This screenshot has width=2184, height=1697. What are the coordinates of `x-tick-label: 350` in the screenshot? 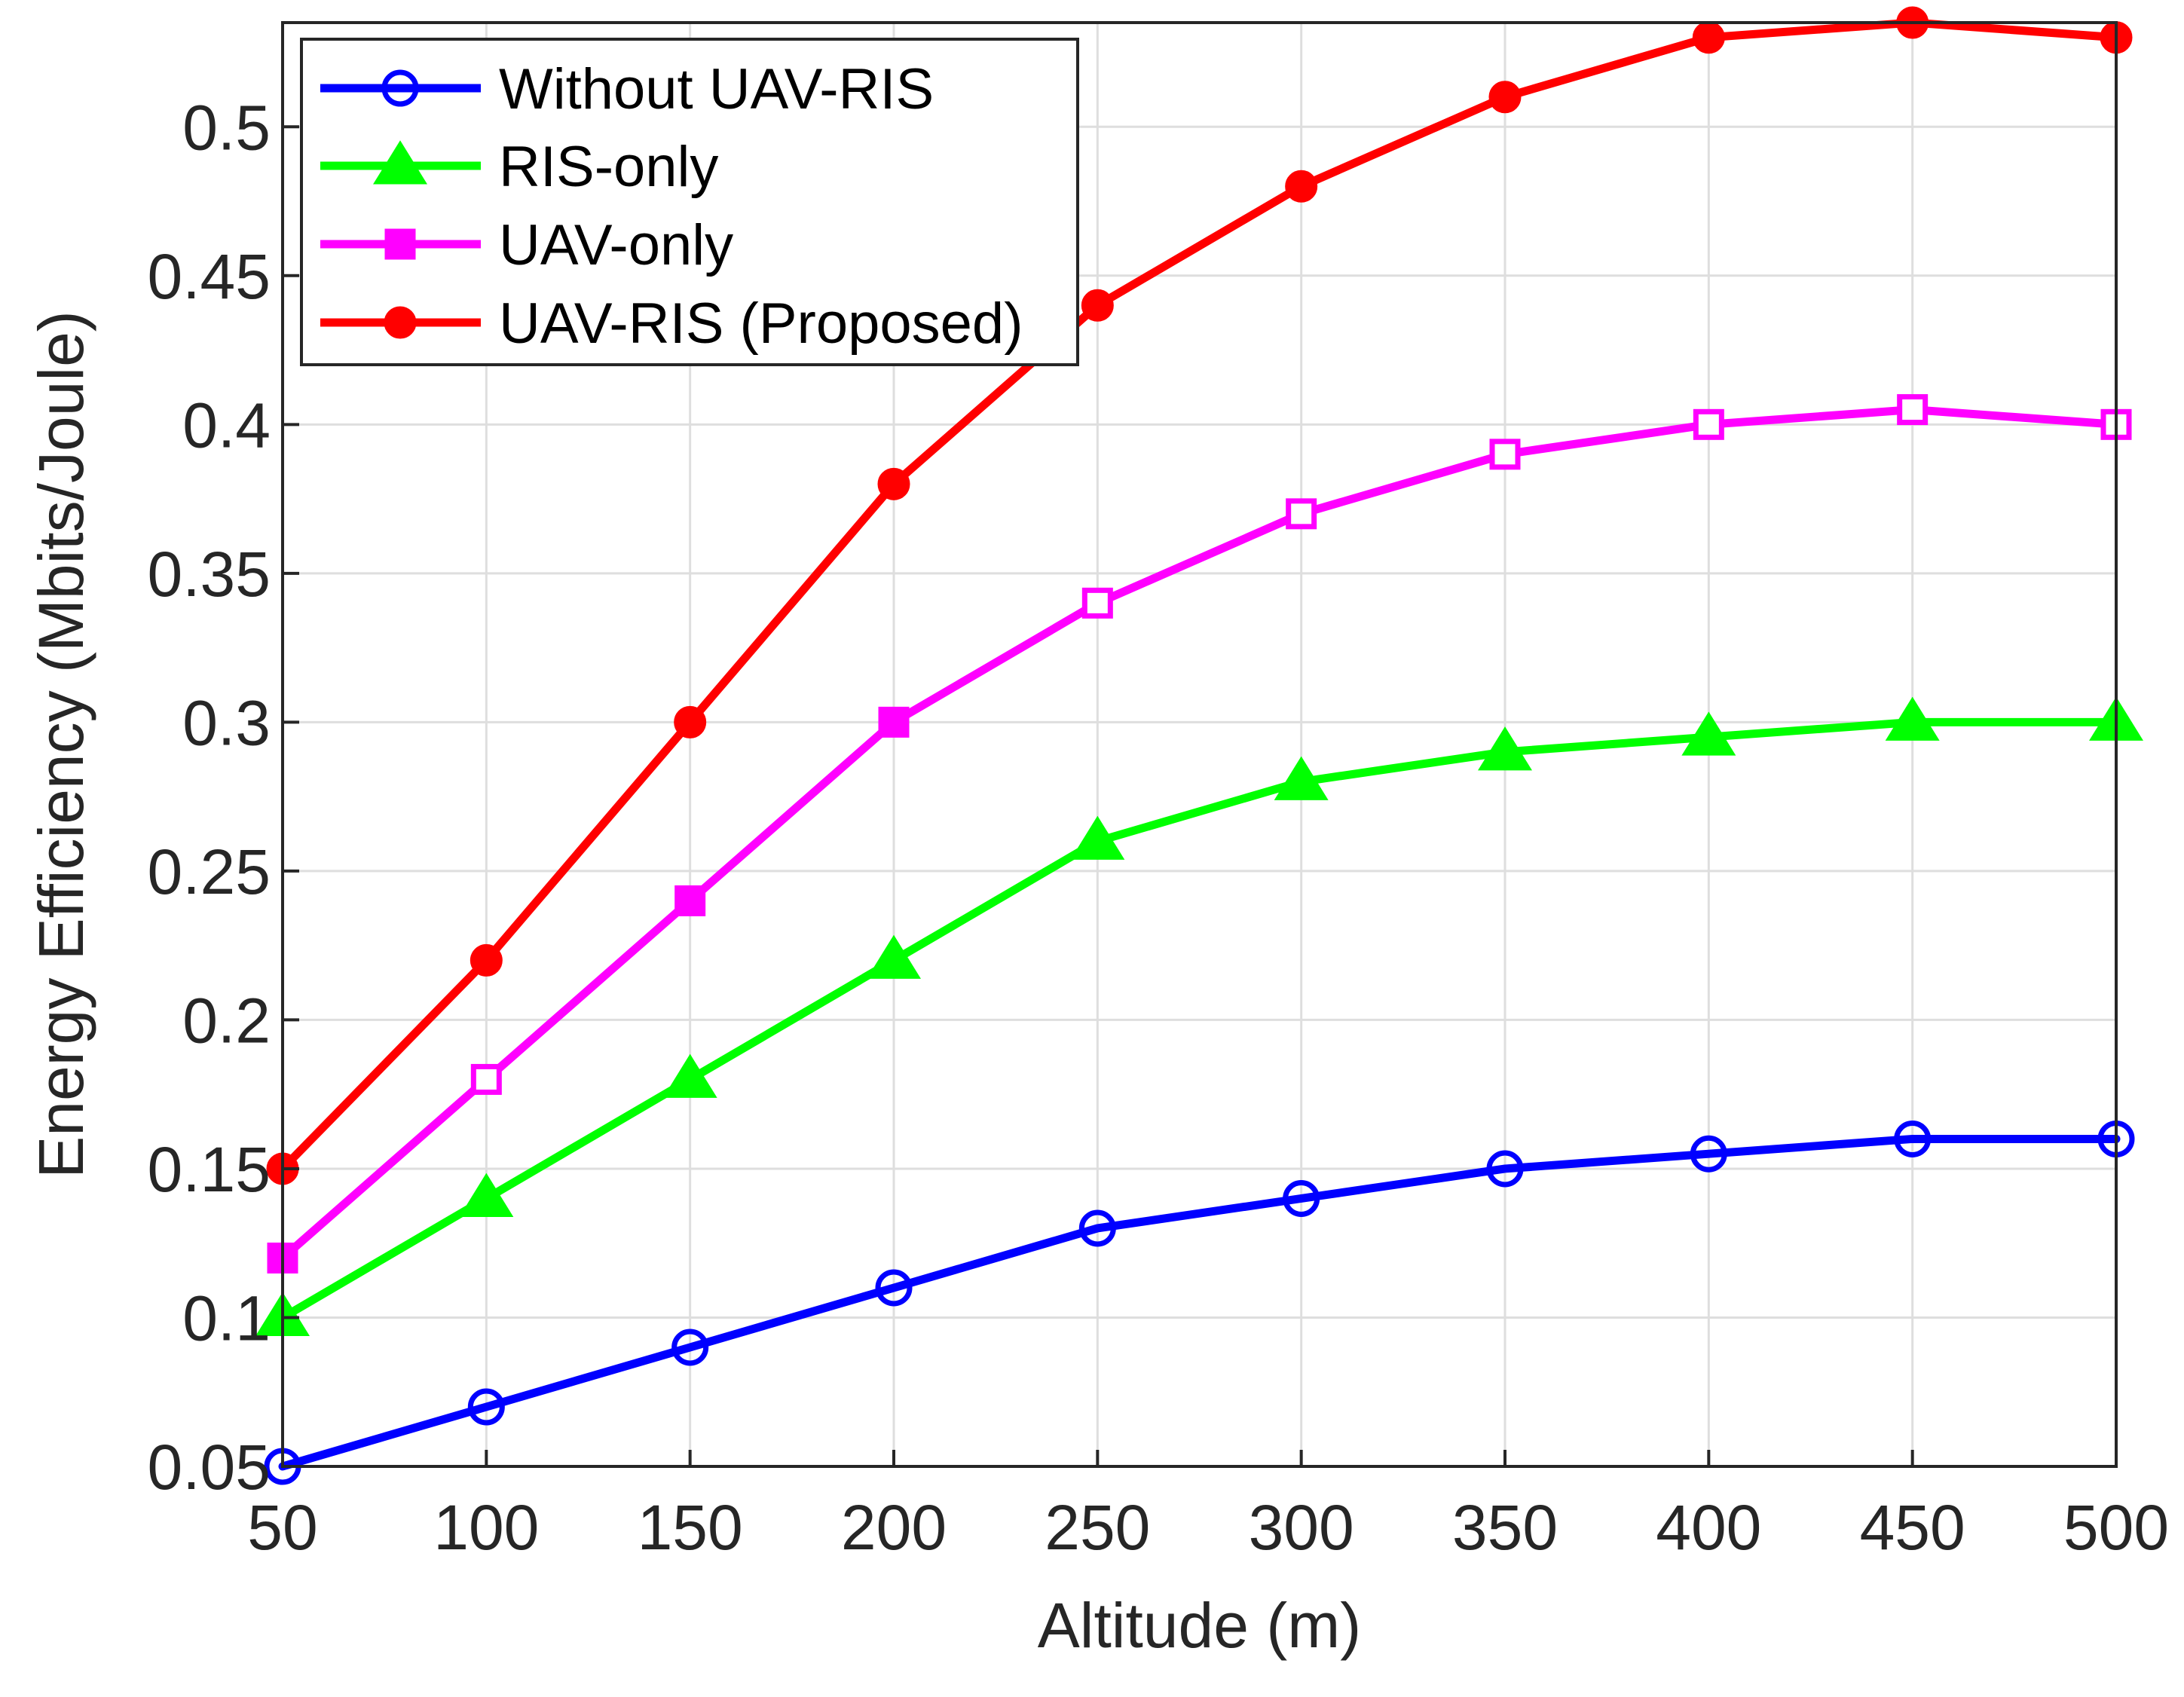 It's located at (1505, 1527).